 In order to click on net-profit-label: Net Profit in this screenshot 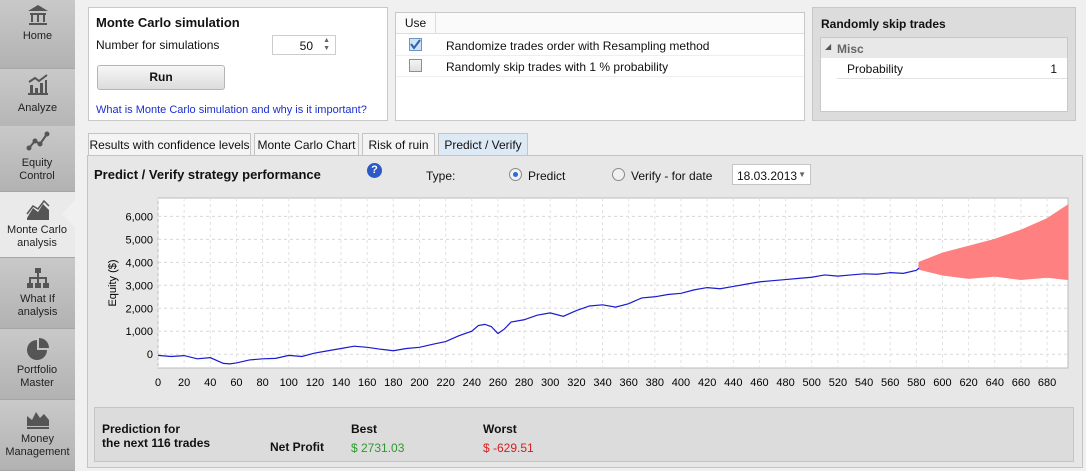, I will do `click(297, 447)`.